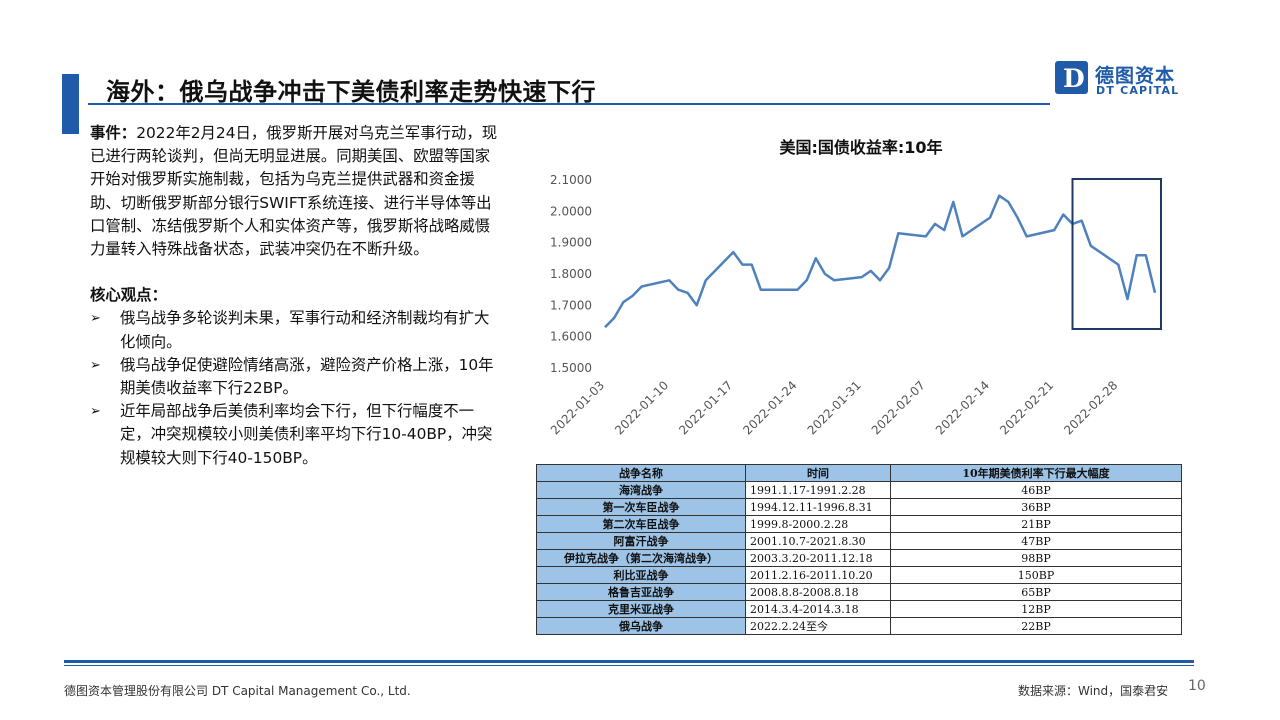 This screenshot has width=1280, height=720. I want to click on logo-name-en: DT CAPITAL, so click(1138, 90).